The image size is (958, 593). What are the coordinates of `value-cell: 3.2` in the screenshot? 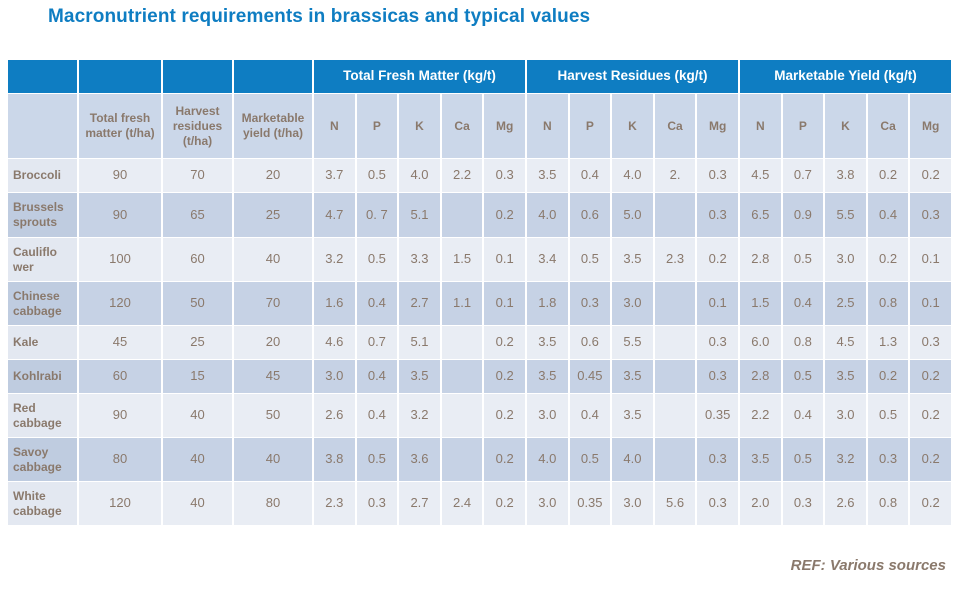 It's located at (419, 415).